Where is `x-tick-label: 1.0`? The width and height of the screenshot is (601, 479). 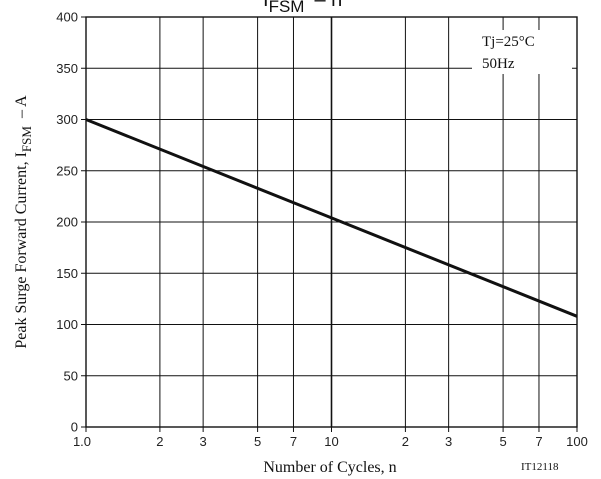 x-tick-label: 1.0 is located at coordinates (82, 441).